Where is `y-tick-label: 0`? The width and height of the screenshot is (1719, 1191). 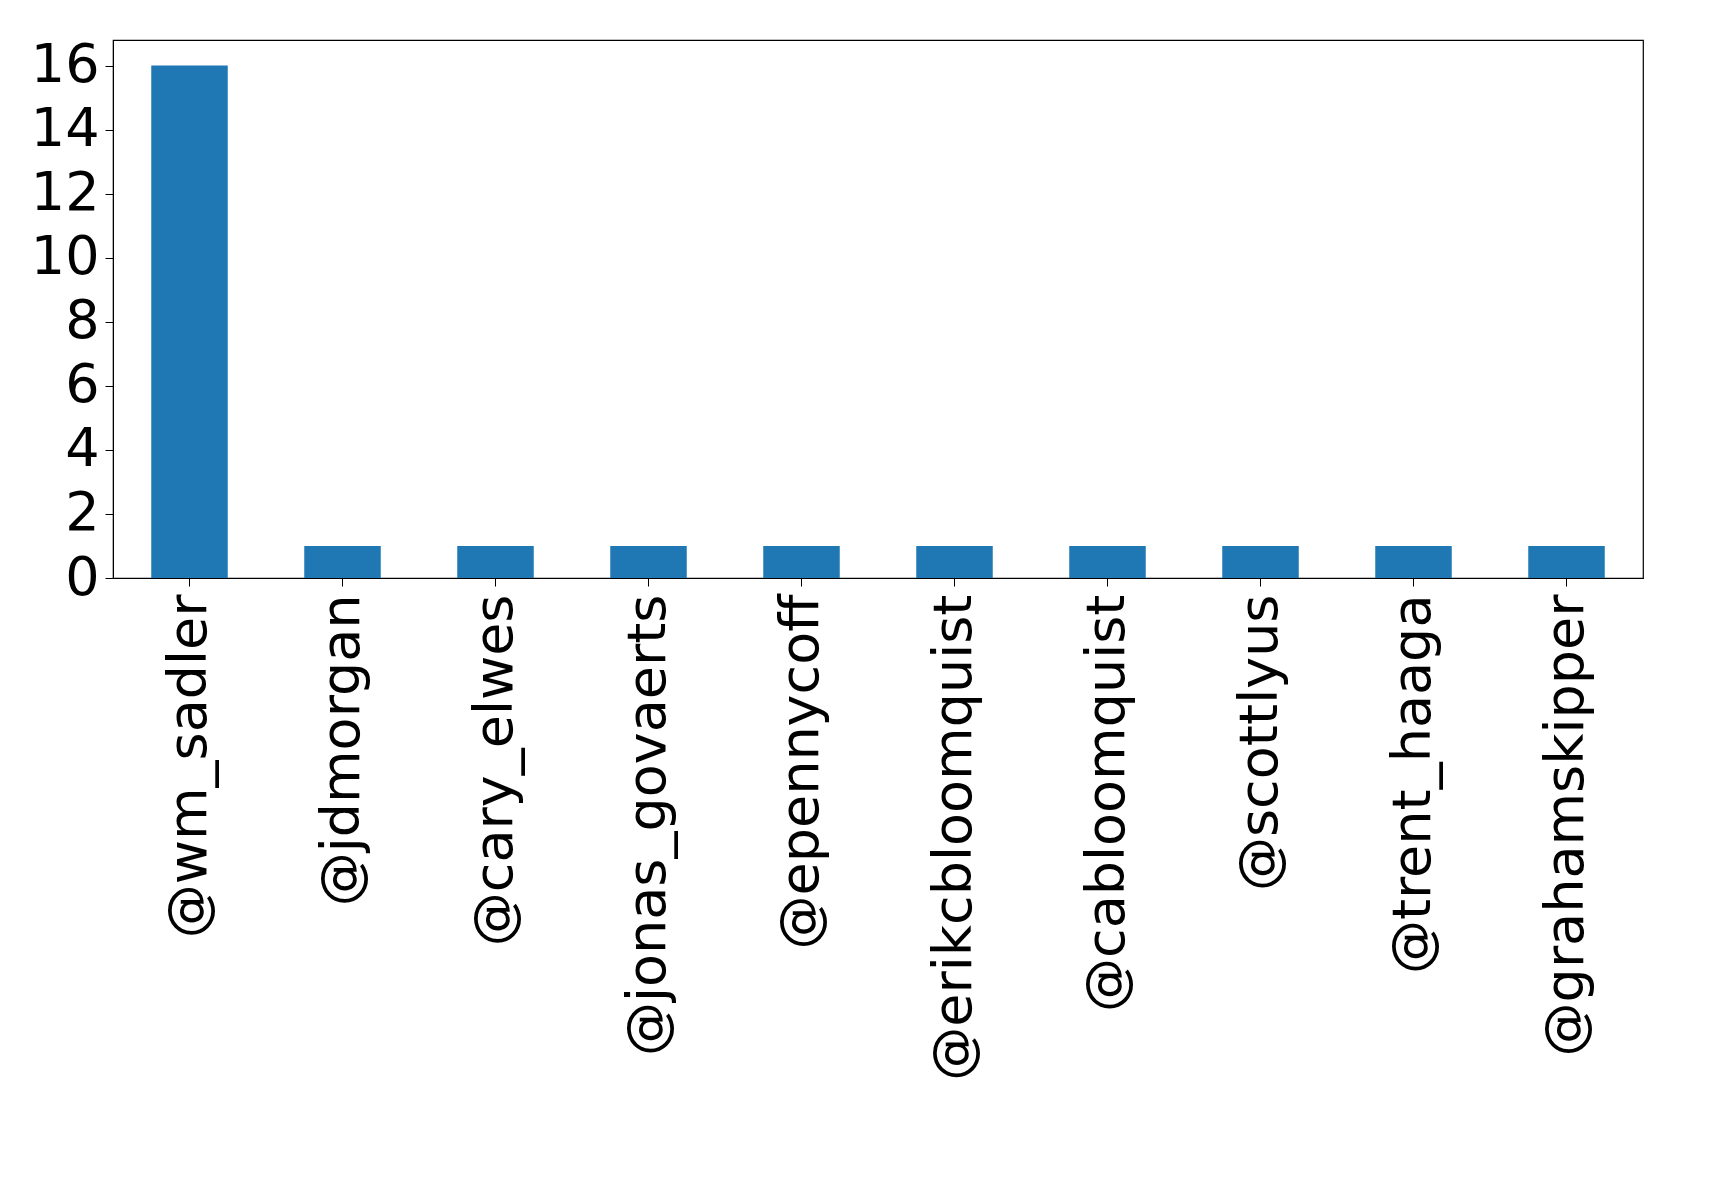 y-tick-label: 0 is located at coordinates (82, 576).